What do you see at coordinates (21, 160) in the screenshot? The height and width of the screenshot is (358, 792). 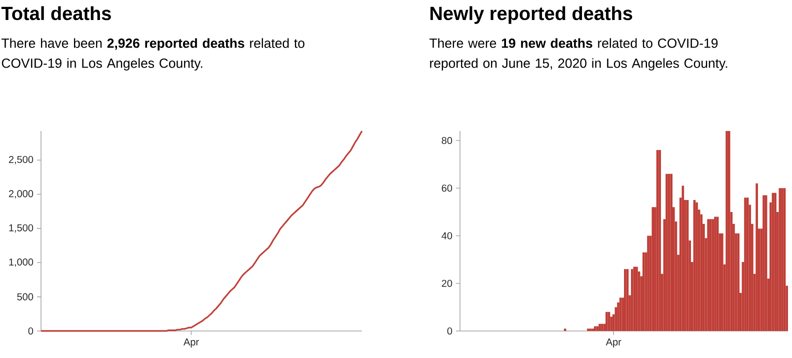 I see `y-tick-label: 2,500` at bounding box center [21, 160].